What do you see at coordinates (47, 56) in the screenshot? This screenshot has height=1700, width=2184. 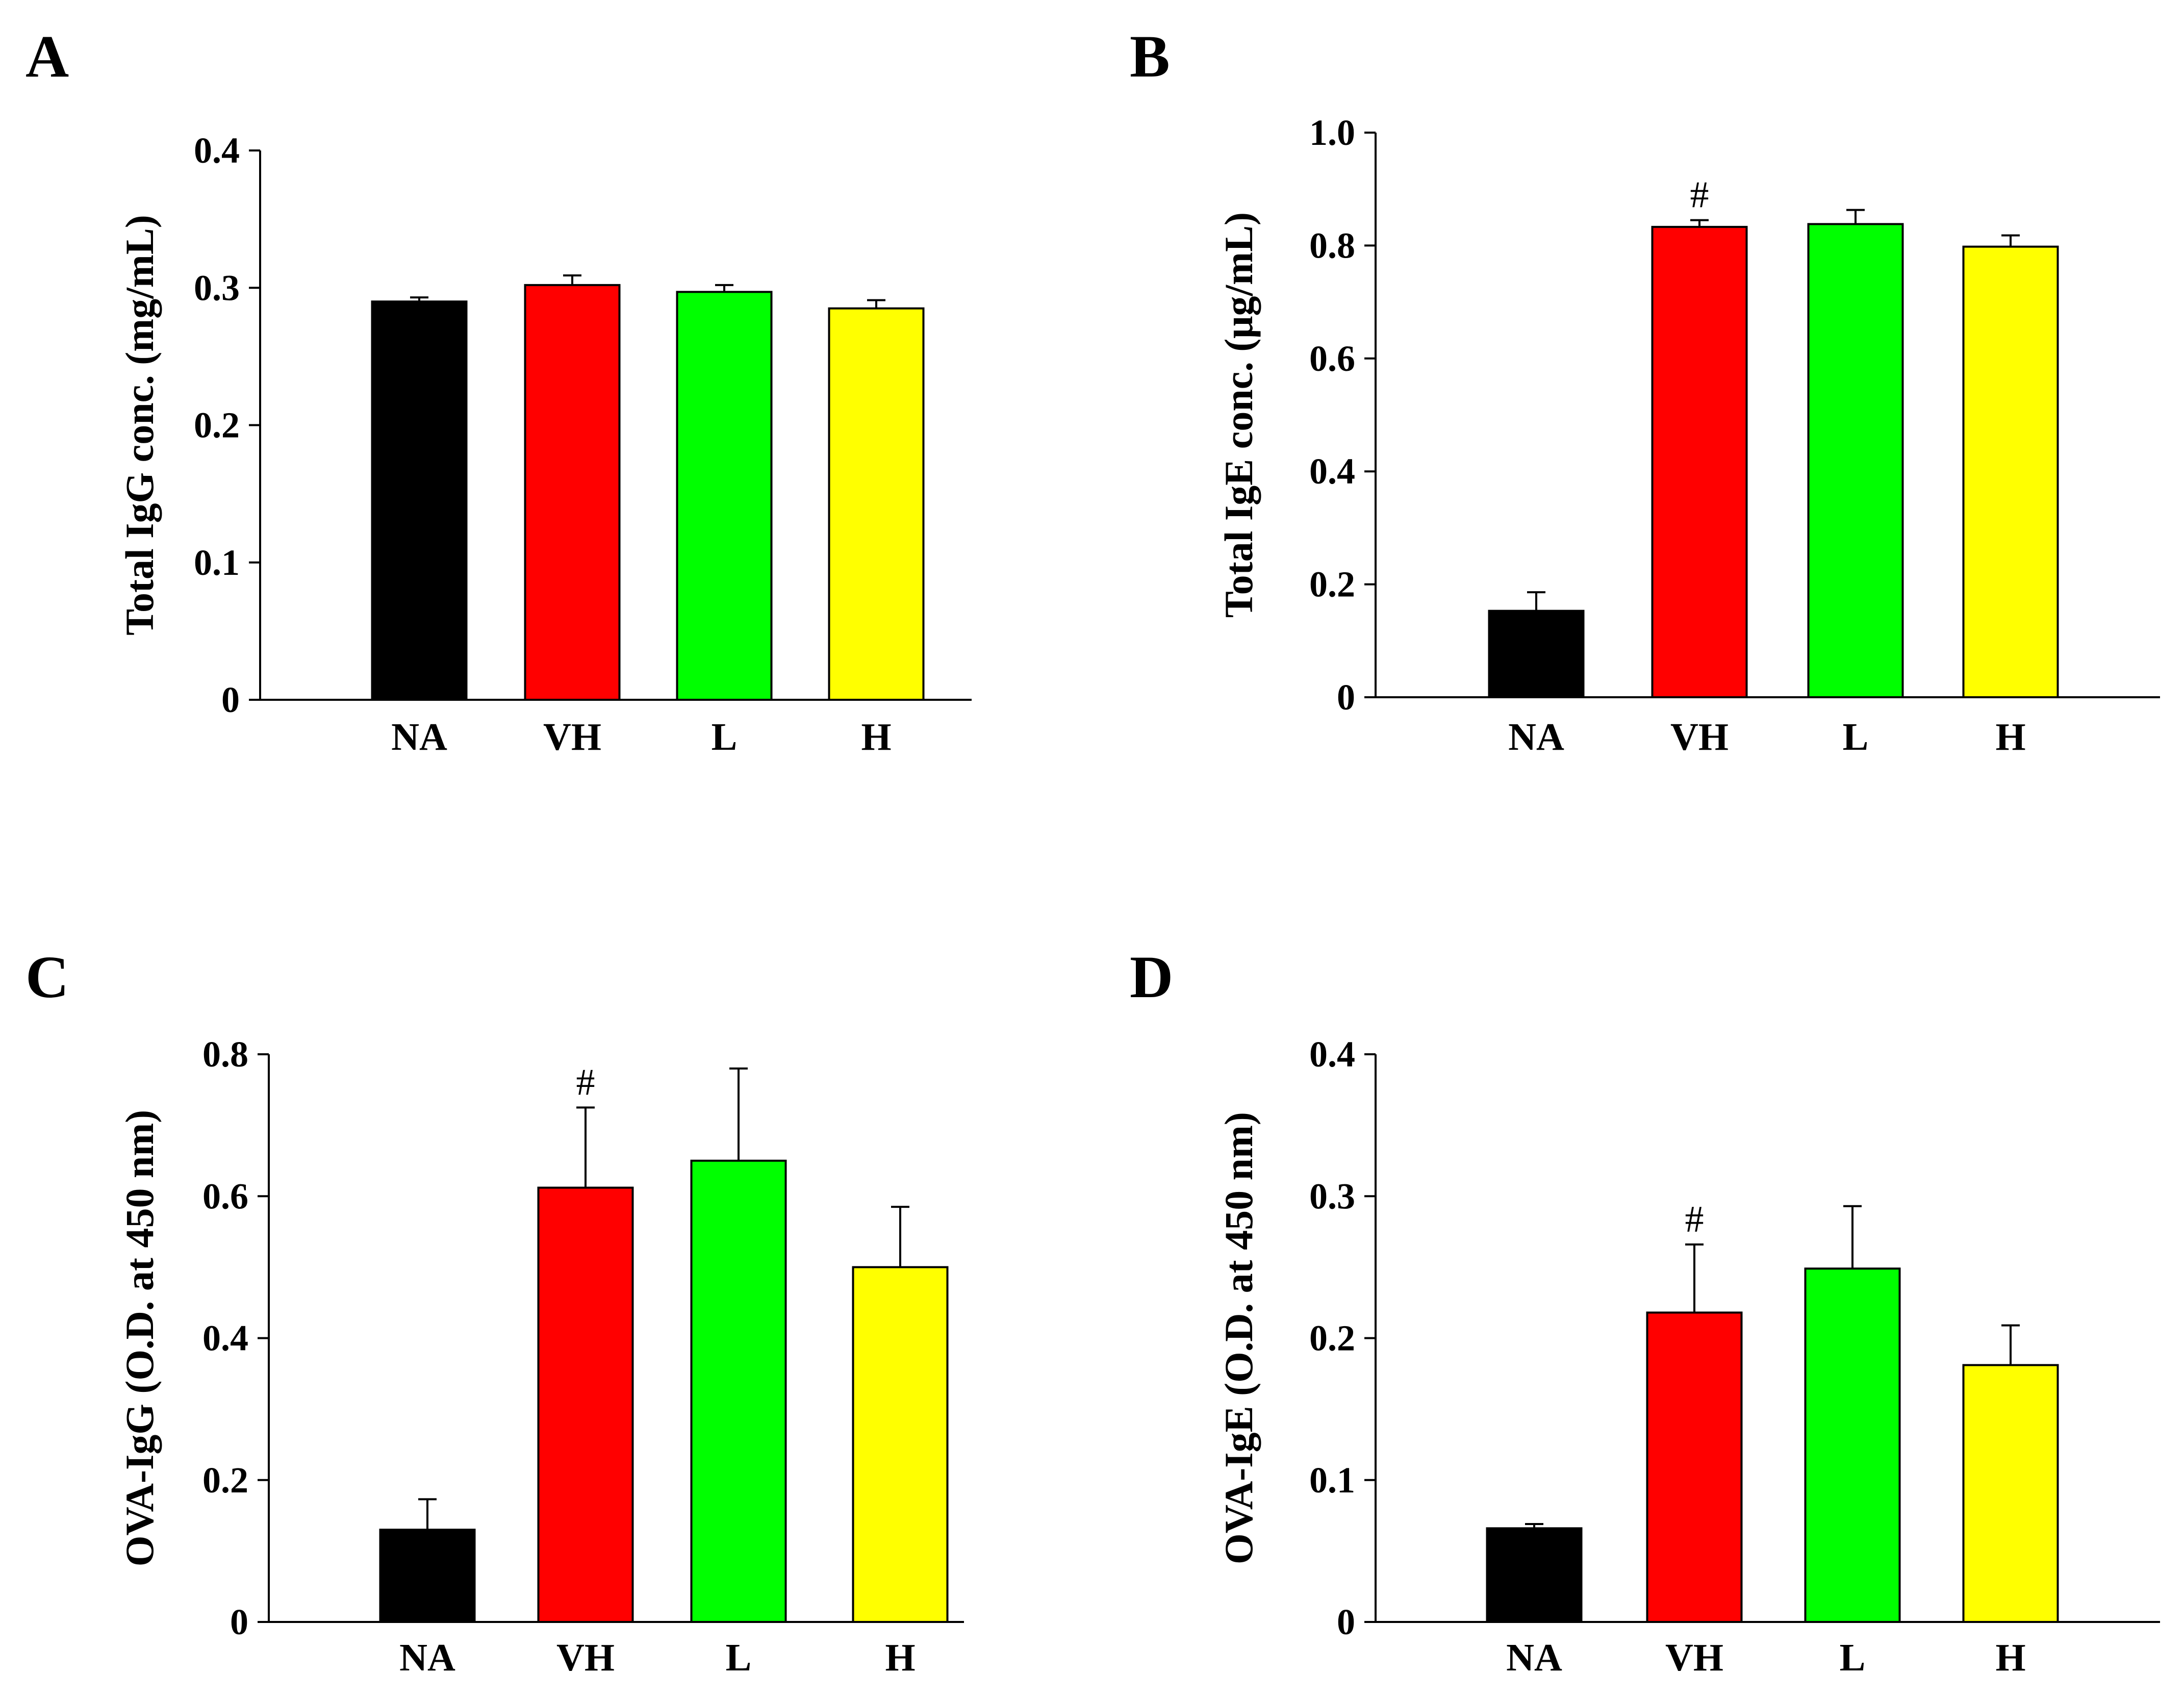 I see `panel-letter: A` at bounding box center [47, 56].